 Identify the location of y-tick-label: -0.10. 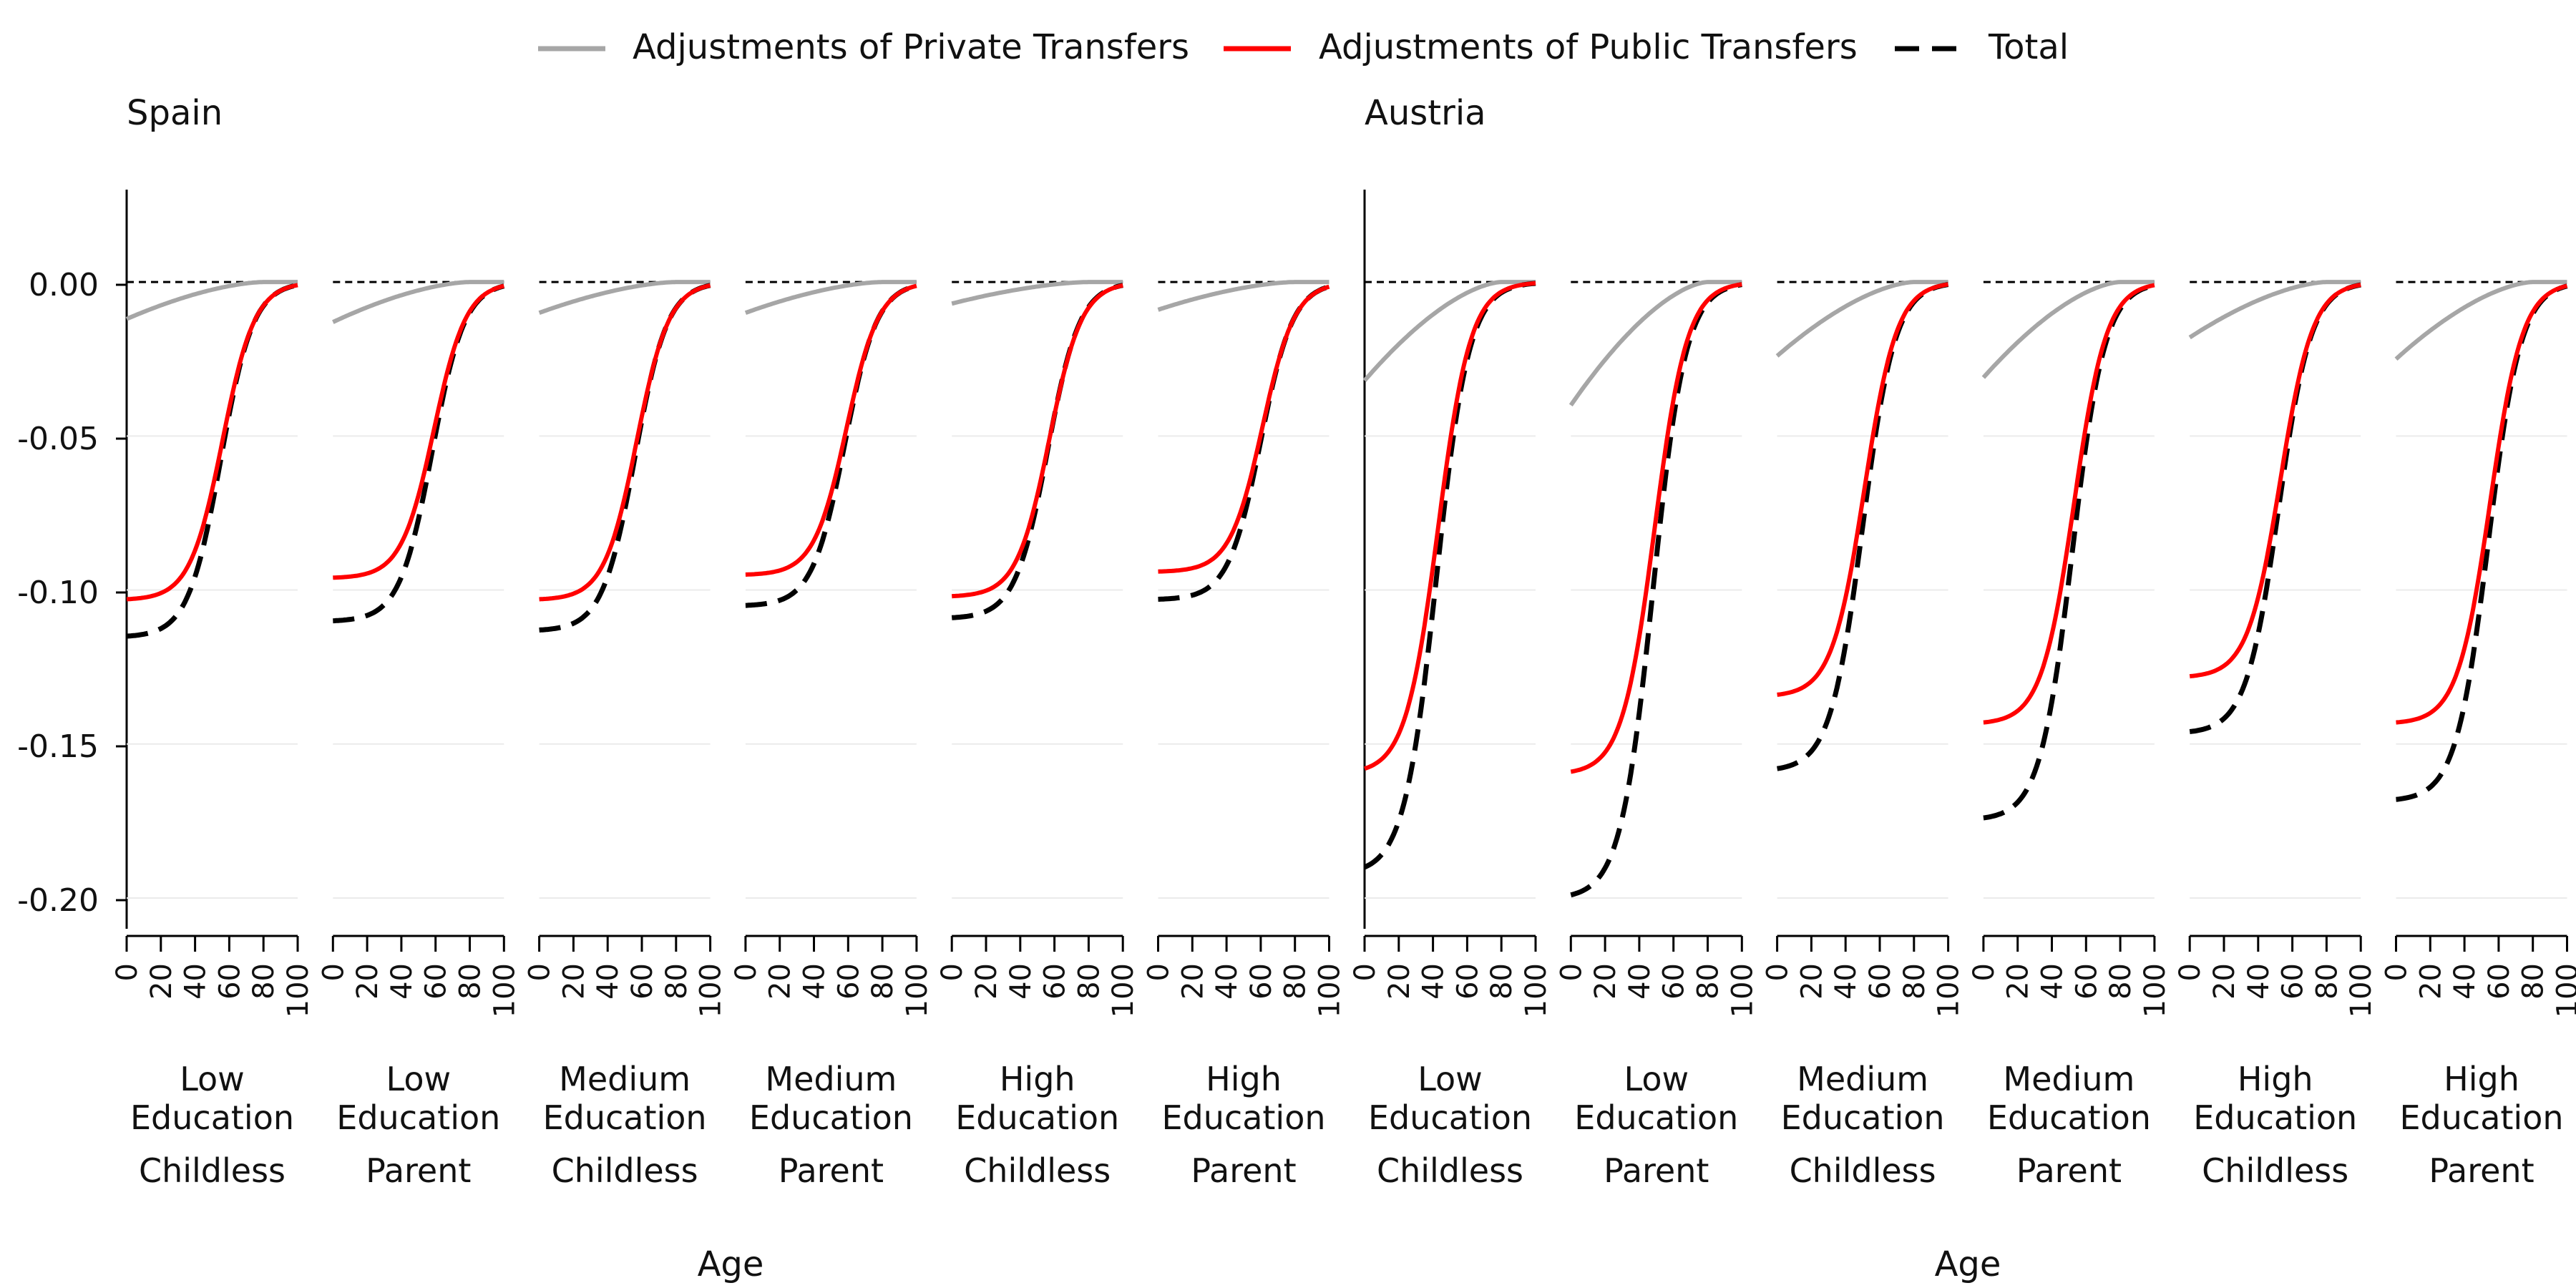
(58, 593).